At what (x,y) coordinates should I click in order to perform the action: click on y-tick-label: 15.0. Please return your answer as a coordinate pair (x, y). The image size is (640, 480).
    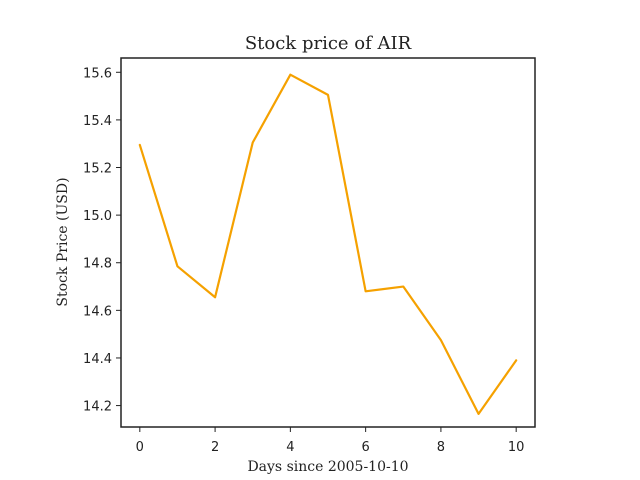
    Looking at the image, I should click on (97, 216).